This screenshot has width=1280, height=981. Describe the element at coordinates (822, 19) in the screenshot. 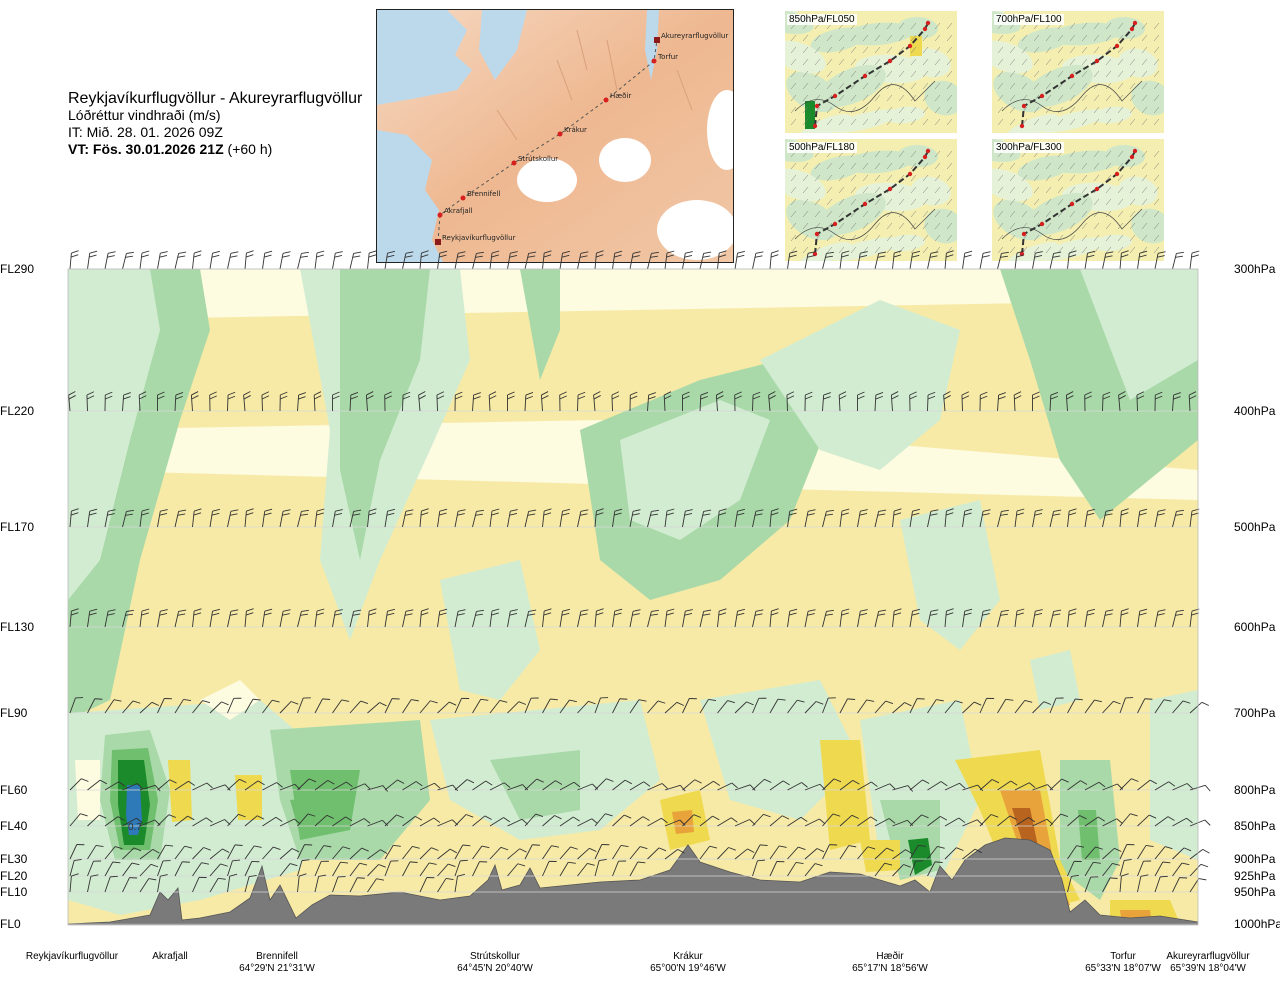

I see `mini-map-label: 850hPa/FL050` at that location.